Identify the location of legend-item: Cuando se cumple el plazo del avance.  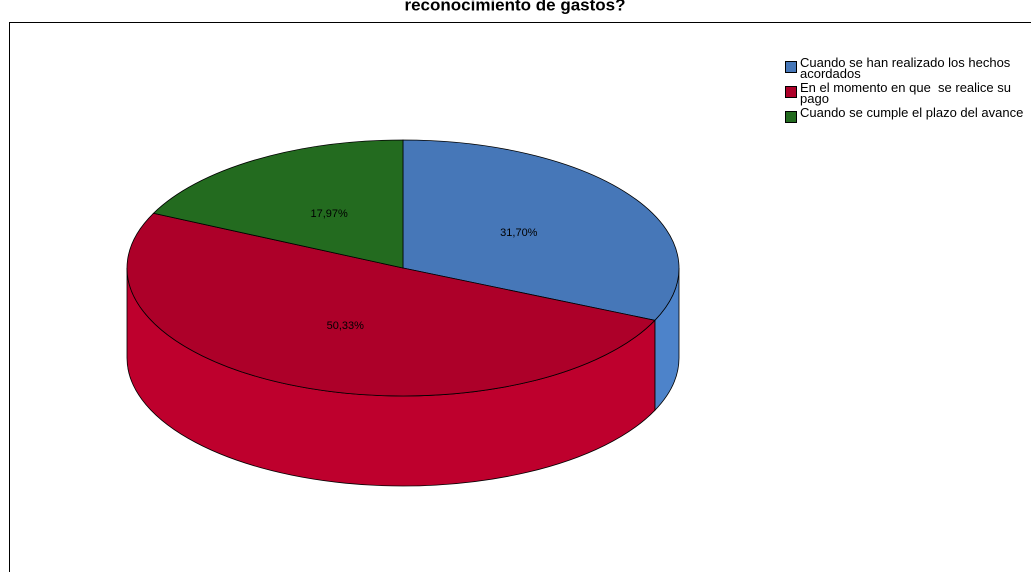
(907, 114).